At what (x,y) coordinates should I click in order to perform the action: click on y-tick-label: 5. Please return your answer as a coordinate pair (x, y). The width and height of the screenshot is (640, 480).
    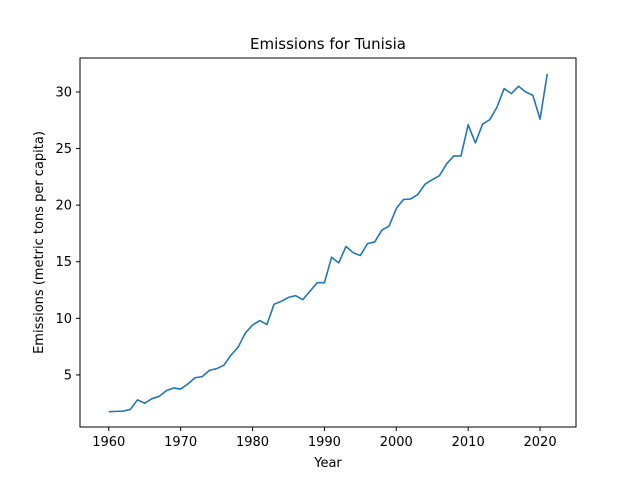
    Looking at the image, I should click on (68, 375).